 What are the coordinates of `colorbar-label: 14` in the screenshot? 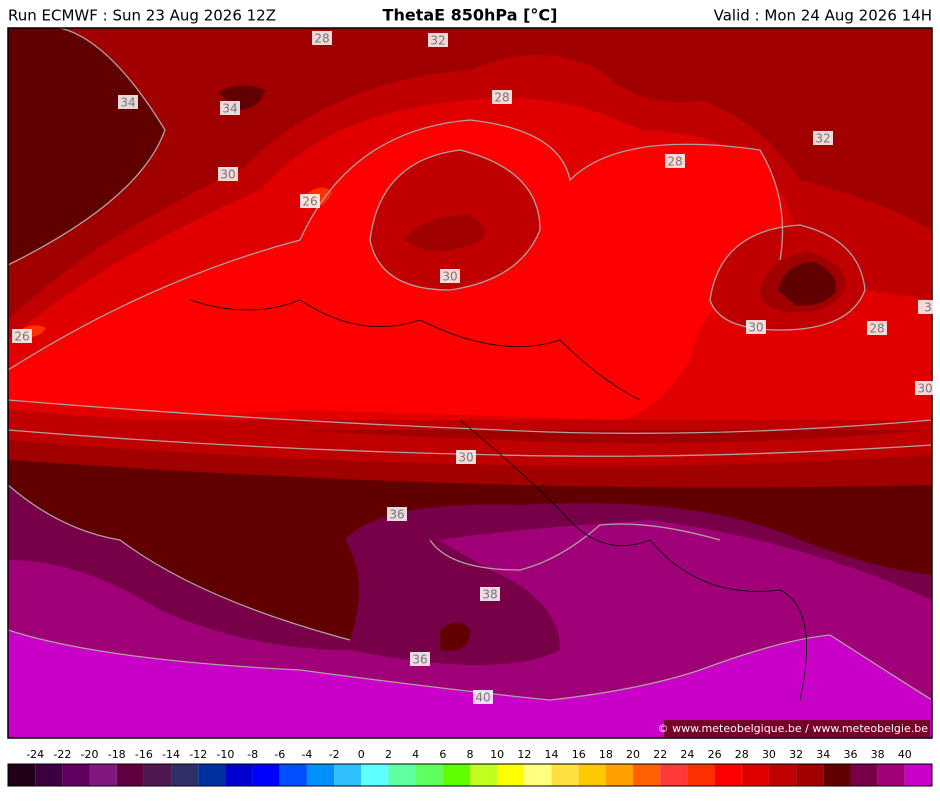 It's located at (552, 754).